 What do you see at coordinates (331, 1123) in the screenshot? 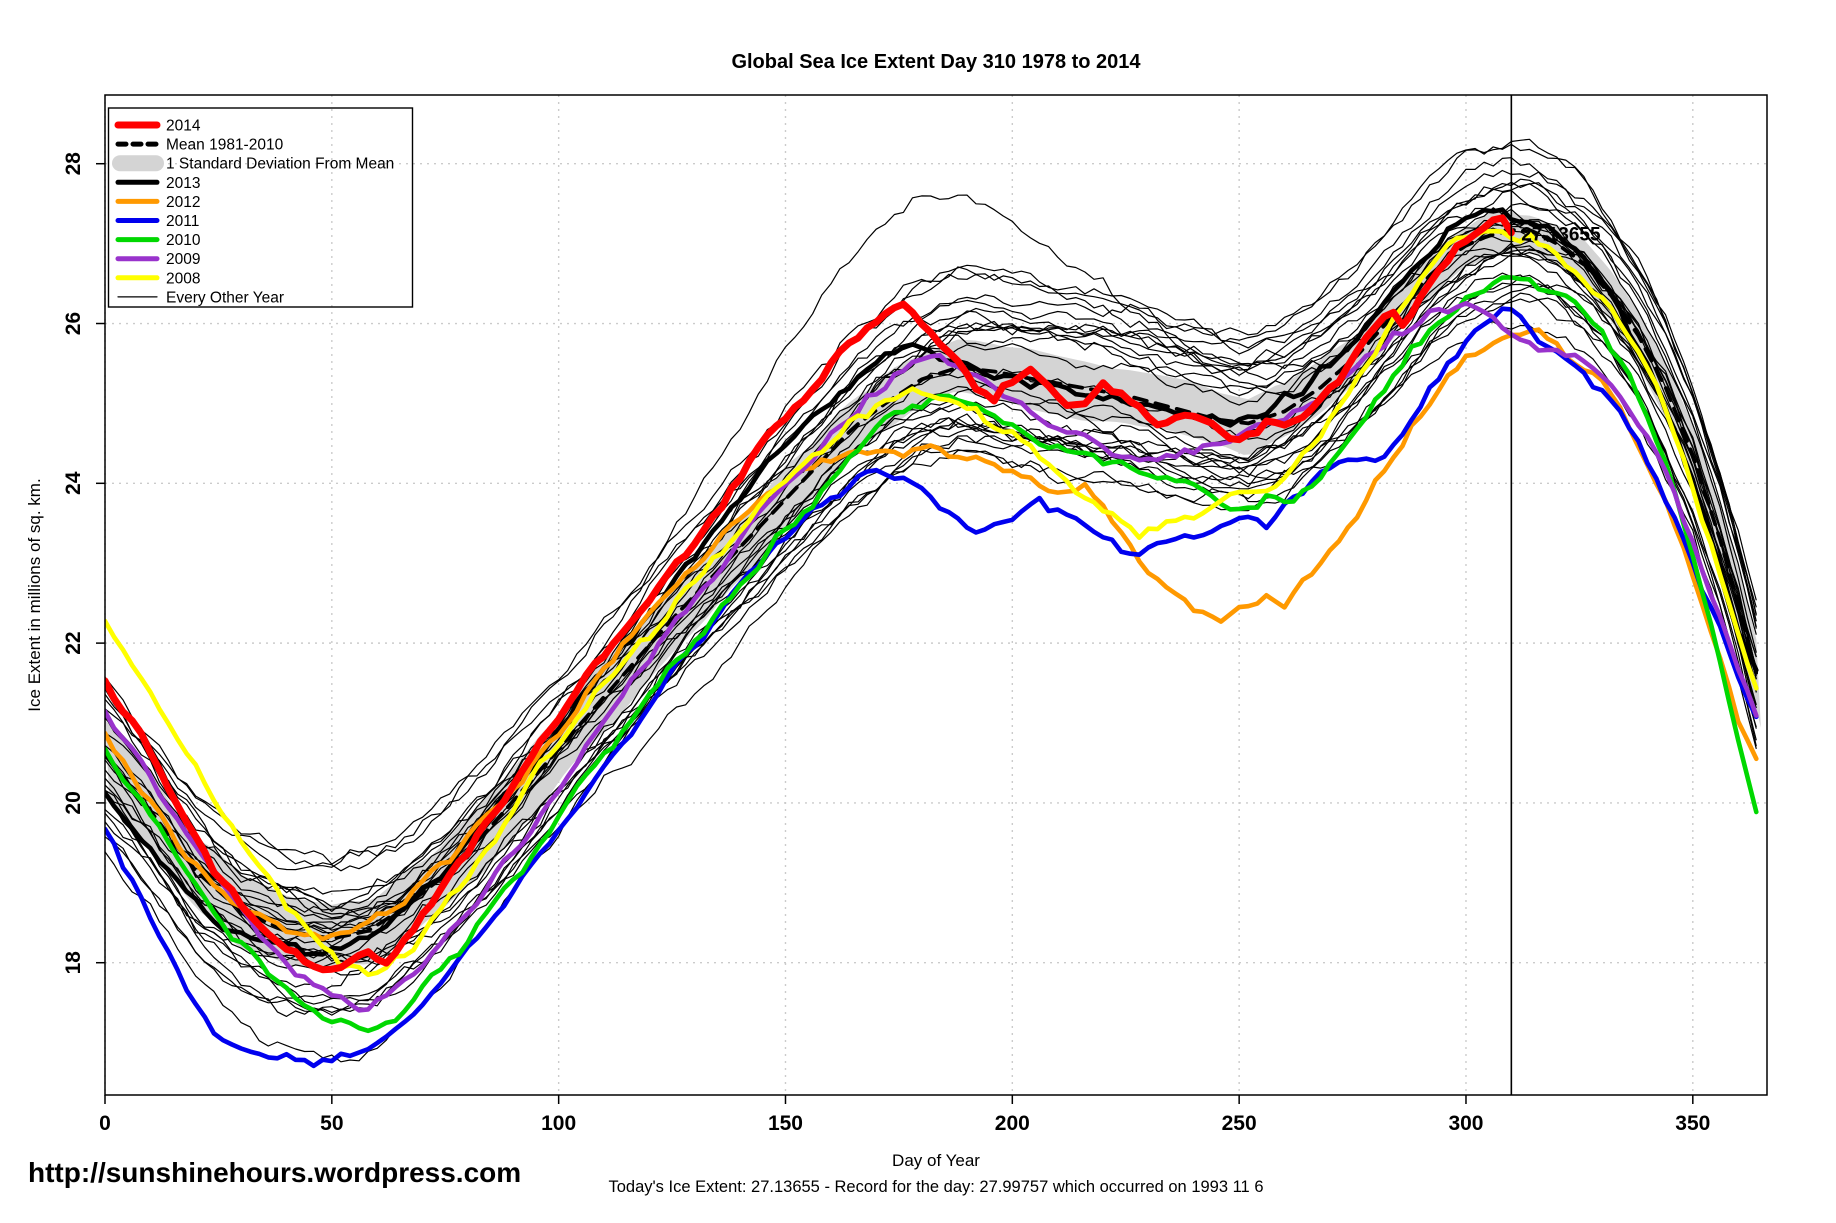
I see `x-tick-label: 50` at bounding box center [331, 1123].